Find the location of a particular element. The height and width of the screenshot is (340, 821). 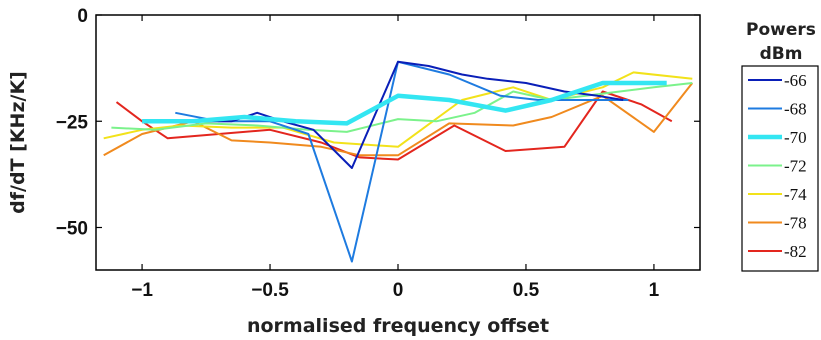

x-axis-title: normalised frequency offset is located at coordinates (398, 326).